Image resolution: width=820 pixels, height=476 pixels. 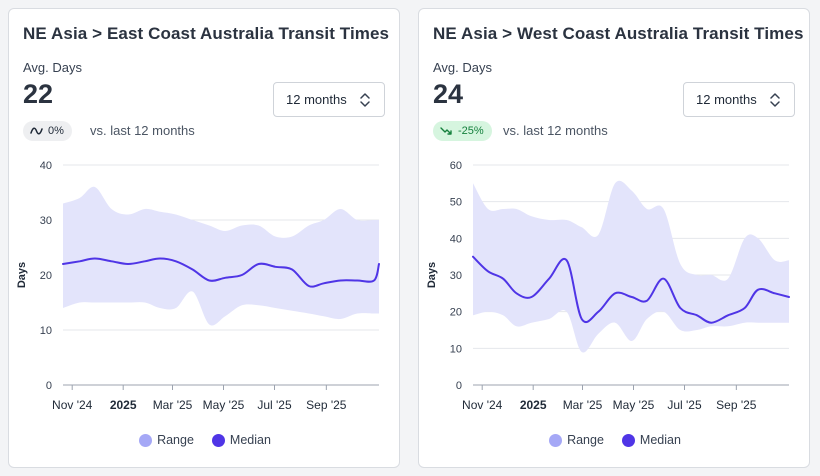 I want to click on y-tick-label: 60, so click(x=456, y=166).